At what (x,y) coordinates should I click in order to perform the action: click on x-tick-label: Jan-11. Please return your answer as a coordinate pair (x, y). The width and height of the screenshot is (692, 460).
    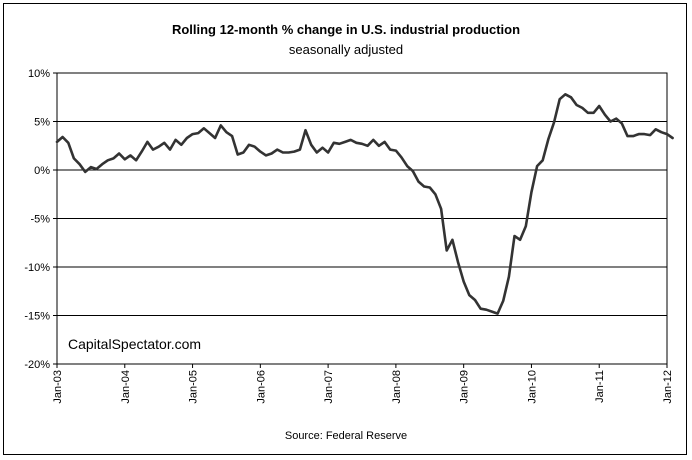
    Looking at the image, I should click on (600, 386).